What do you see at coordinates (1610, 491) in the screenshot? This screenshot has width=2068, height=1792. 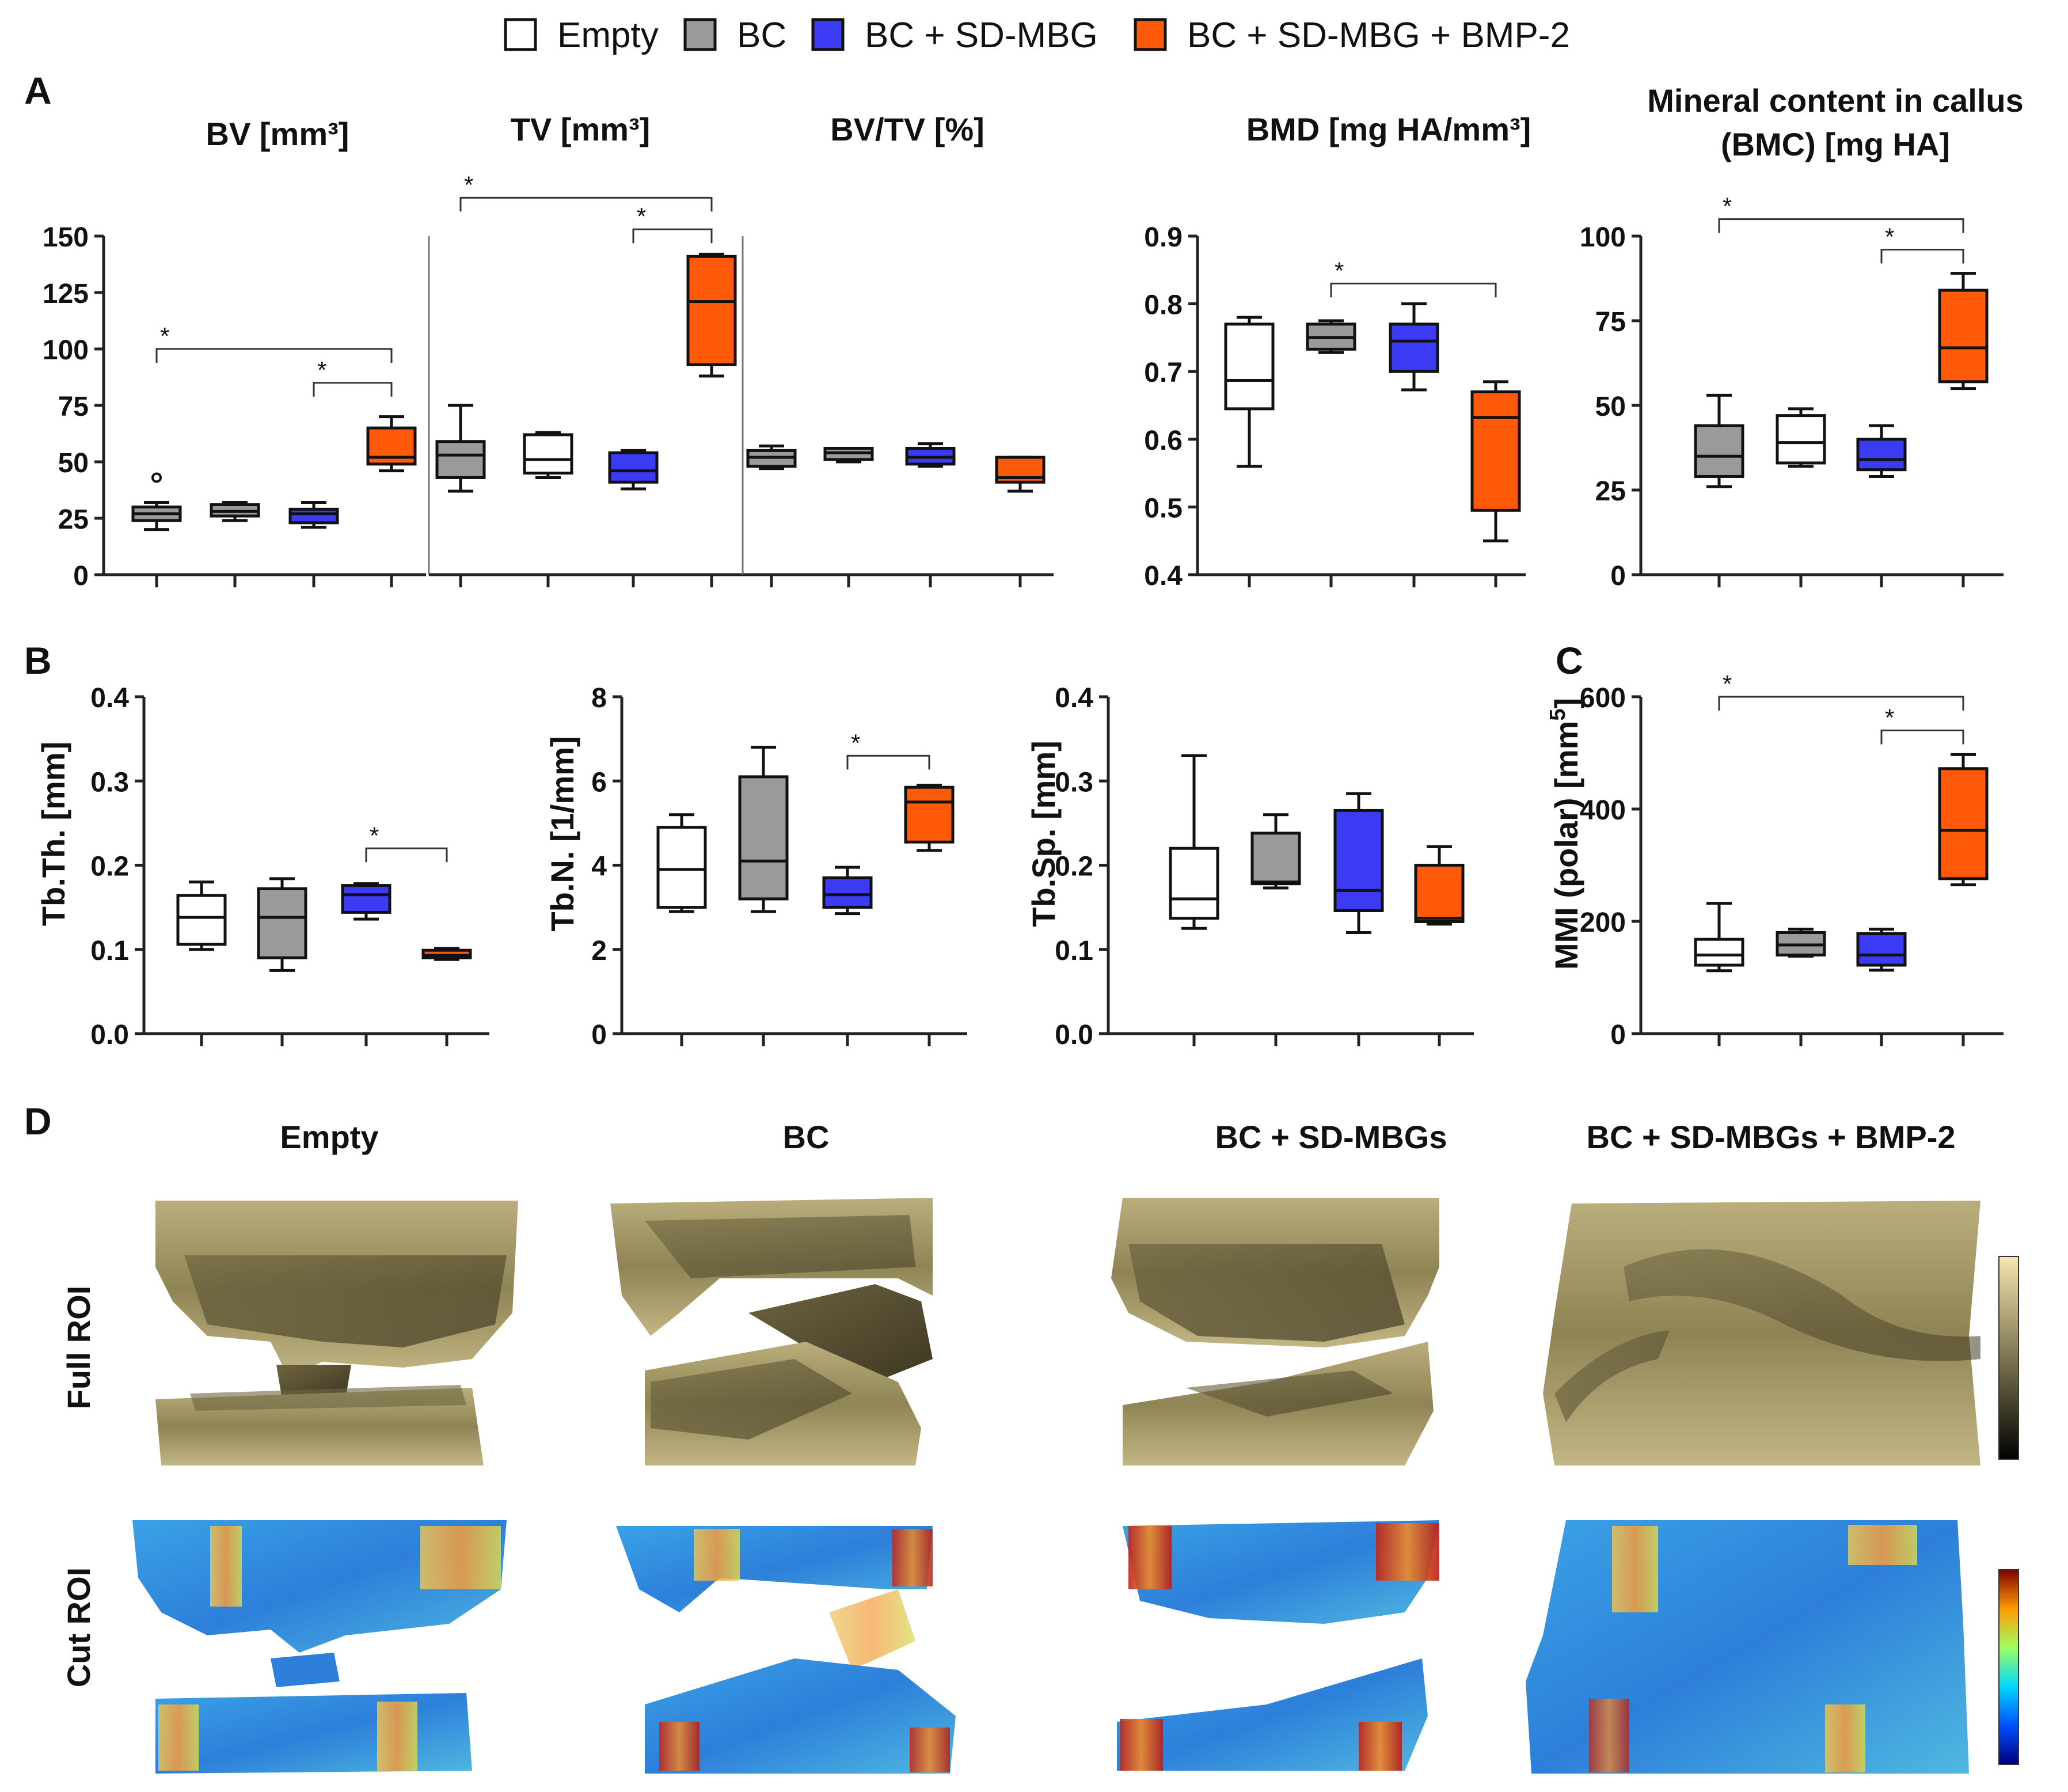 I see `y-tick-label: 25` at bounding box center [1610, 491].